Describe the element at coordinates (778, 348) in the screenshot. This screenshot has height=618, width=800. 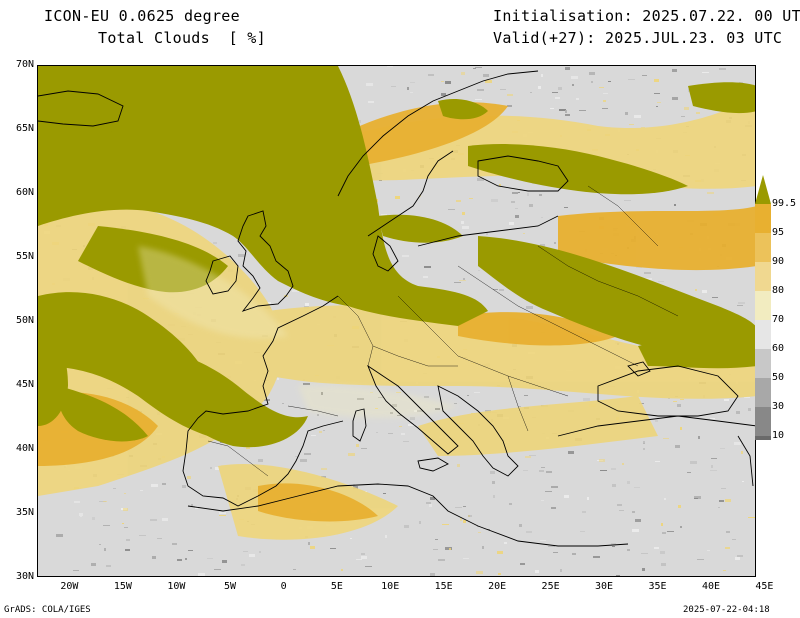
I see `colorbar-label: 60` at that location.